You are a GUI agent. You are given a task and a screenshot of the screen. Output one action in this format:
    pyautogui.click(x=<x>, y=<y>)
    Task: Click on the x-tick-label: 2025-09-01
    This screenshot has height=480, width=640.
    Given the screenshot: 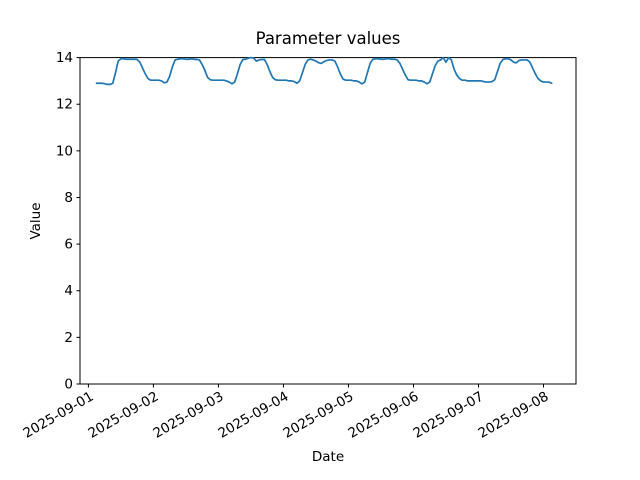 What is the action you would take?
    pyautogui.click(x=58, y=415)
    